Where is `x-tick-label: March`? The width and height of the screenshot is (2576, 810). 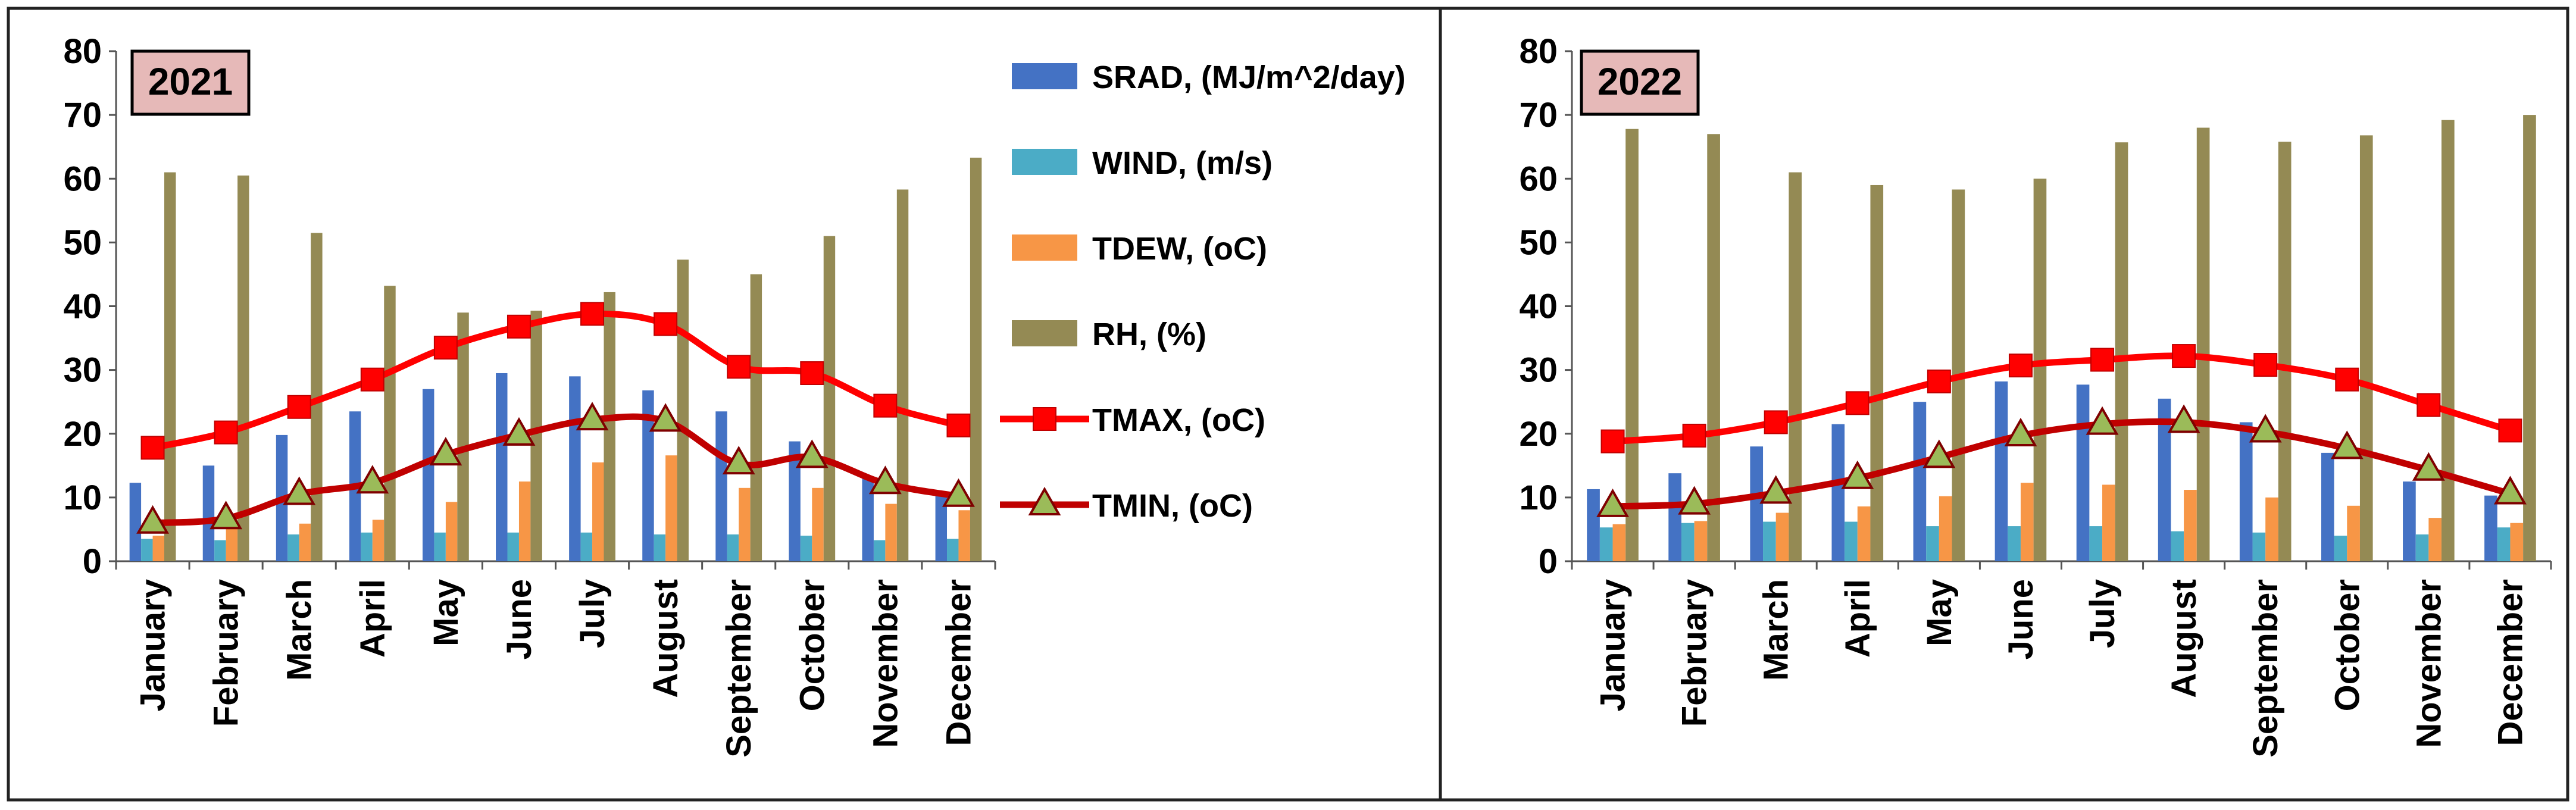 x-tick-label: March is located at coordinates (1776, 630).